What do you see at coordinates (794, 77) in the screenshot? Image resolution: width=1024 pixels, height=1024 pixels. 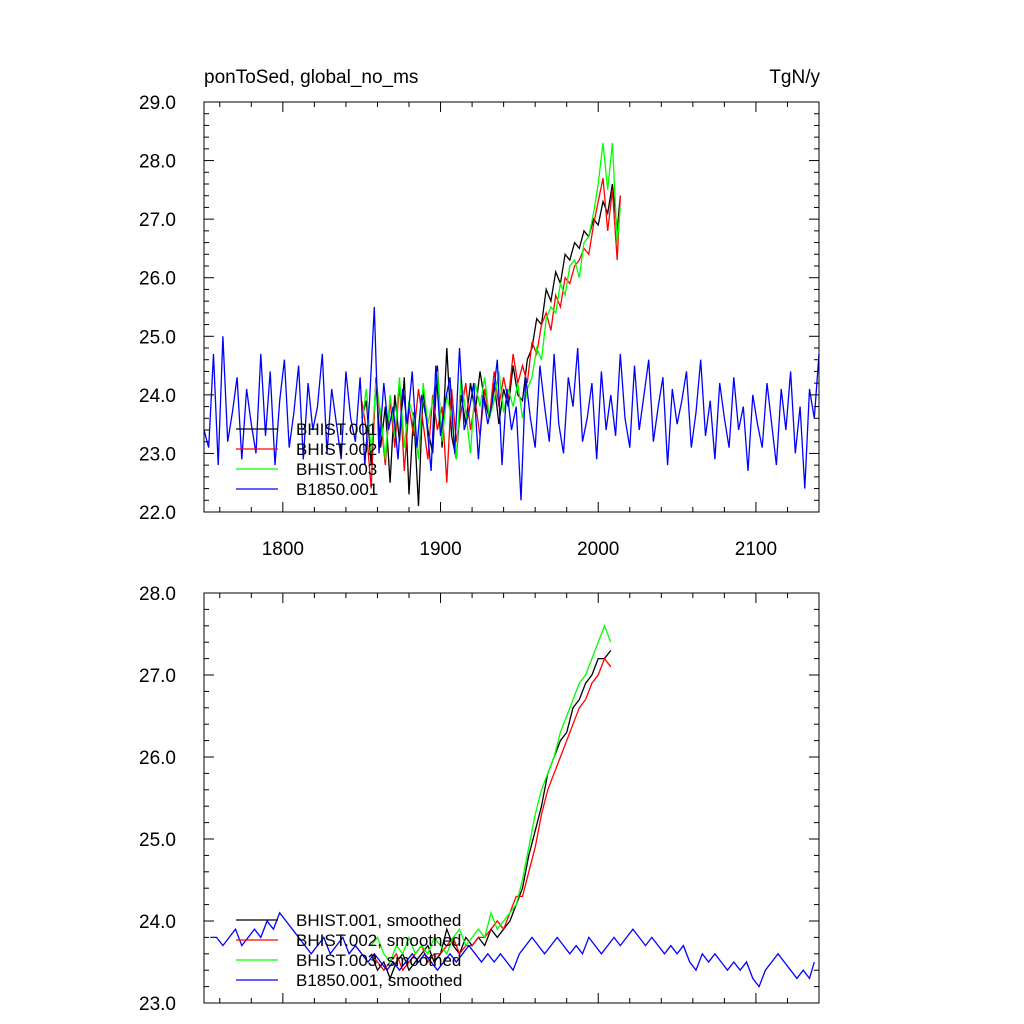 I see `header-right-units: TgN/y` at bounding box center [794, 77].